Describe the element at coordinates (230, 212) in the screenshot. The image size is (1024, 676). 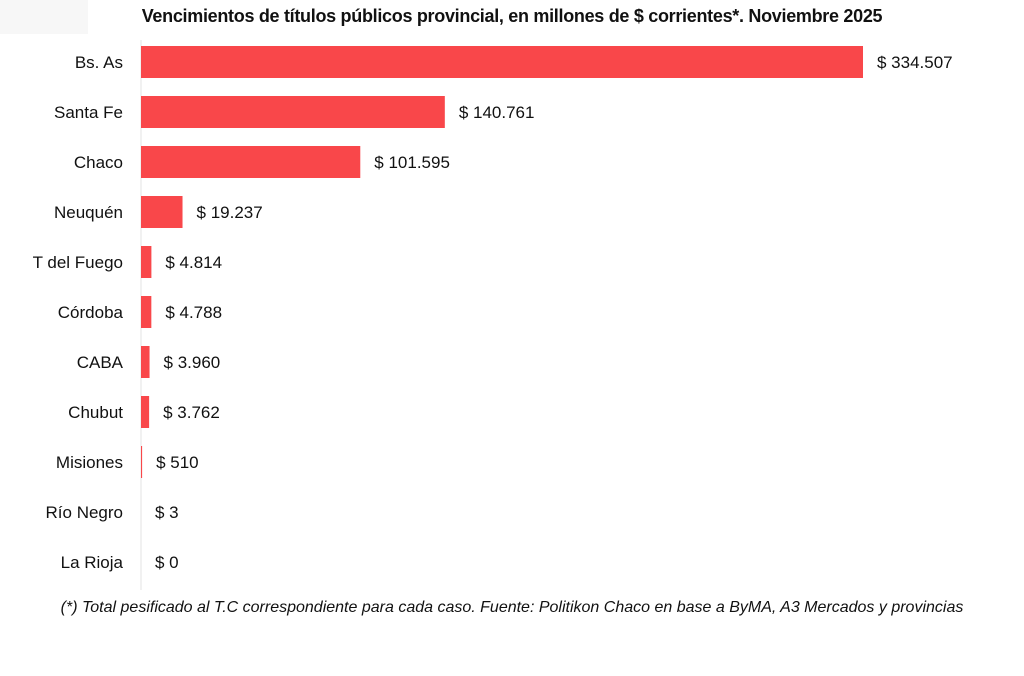
I see `data-label: $ 19.237` at that location.